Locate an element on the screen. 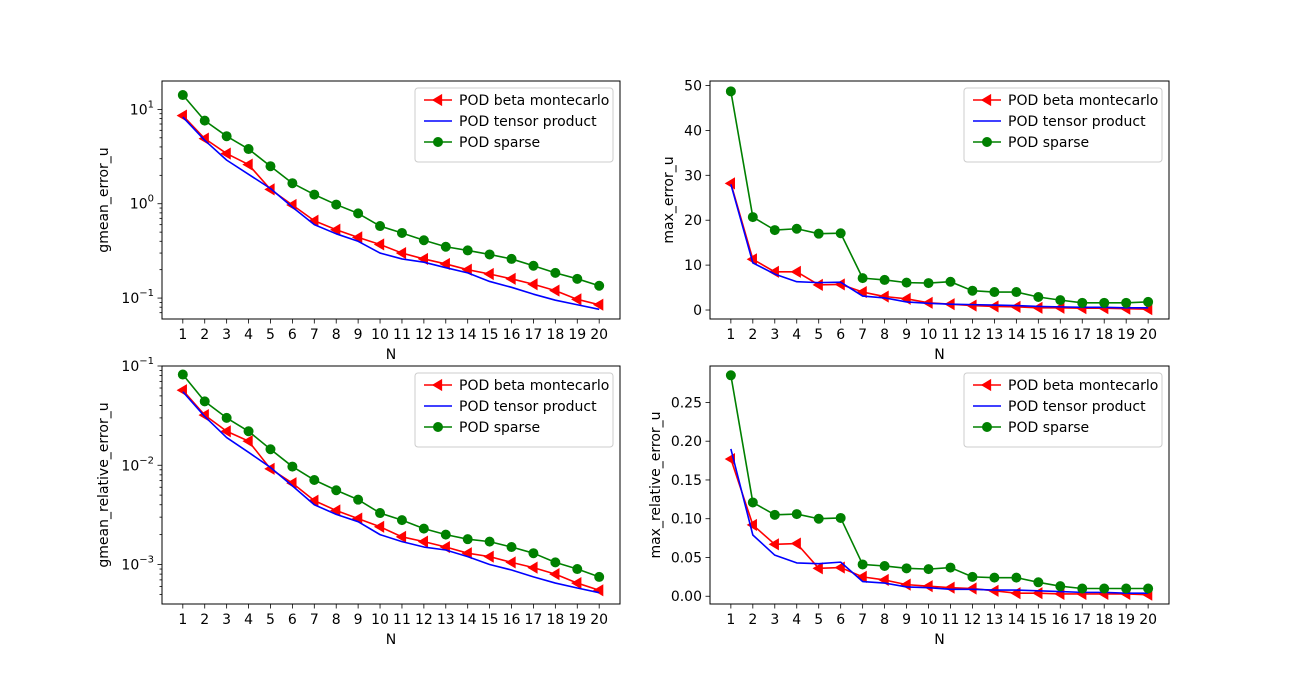 The height and width of the screenshot is (679, 1299). x-tick-label: 4 is located at coordinates (796, 335).